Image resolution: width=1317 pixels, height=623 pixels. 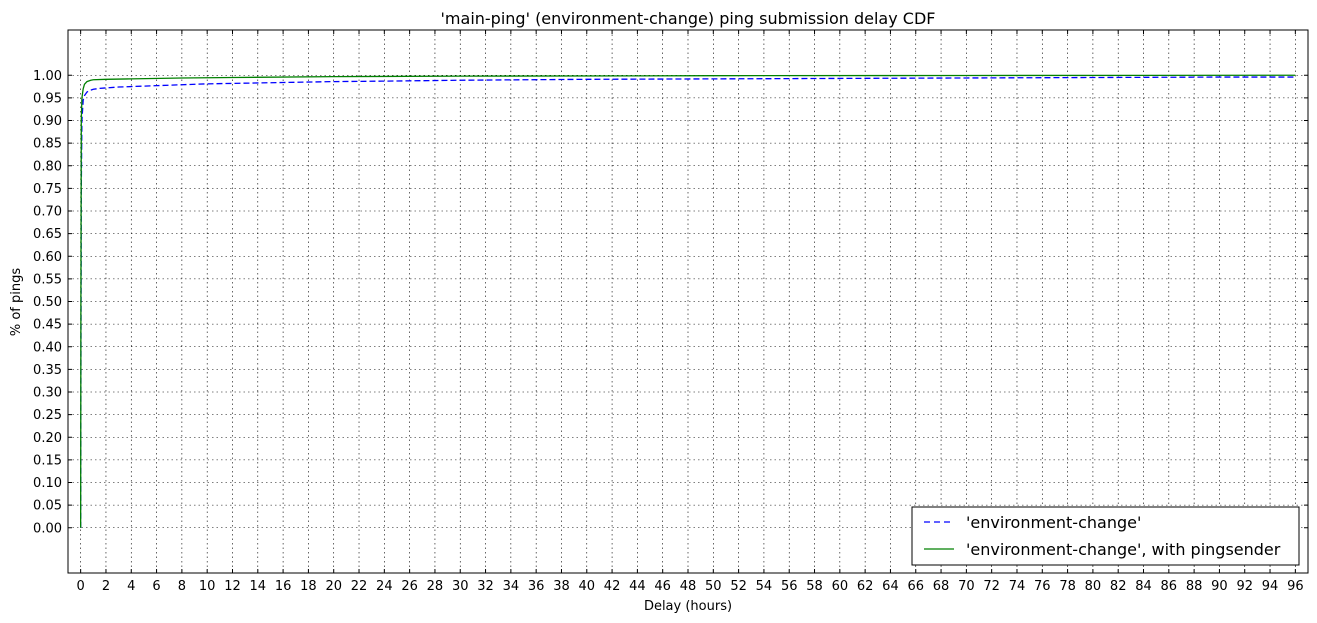 What do you see at coordinates (308, 586) in the screenshot?
I see `x-tick-label: 18` at bounding box center [308, 586].